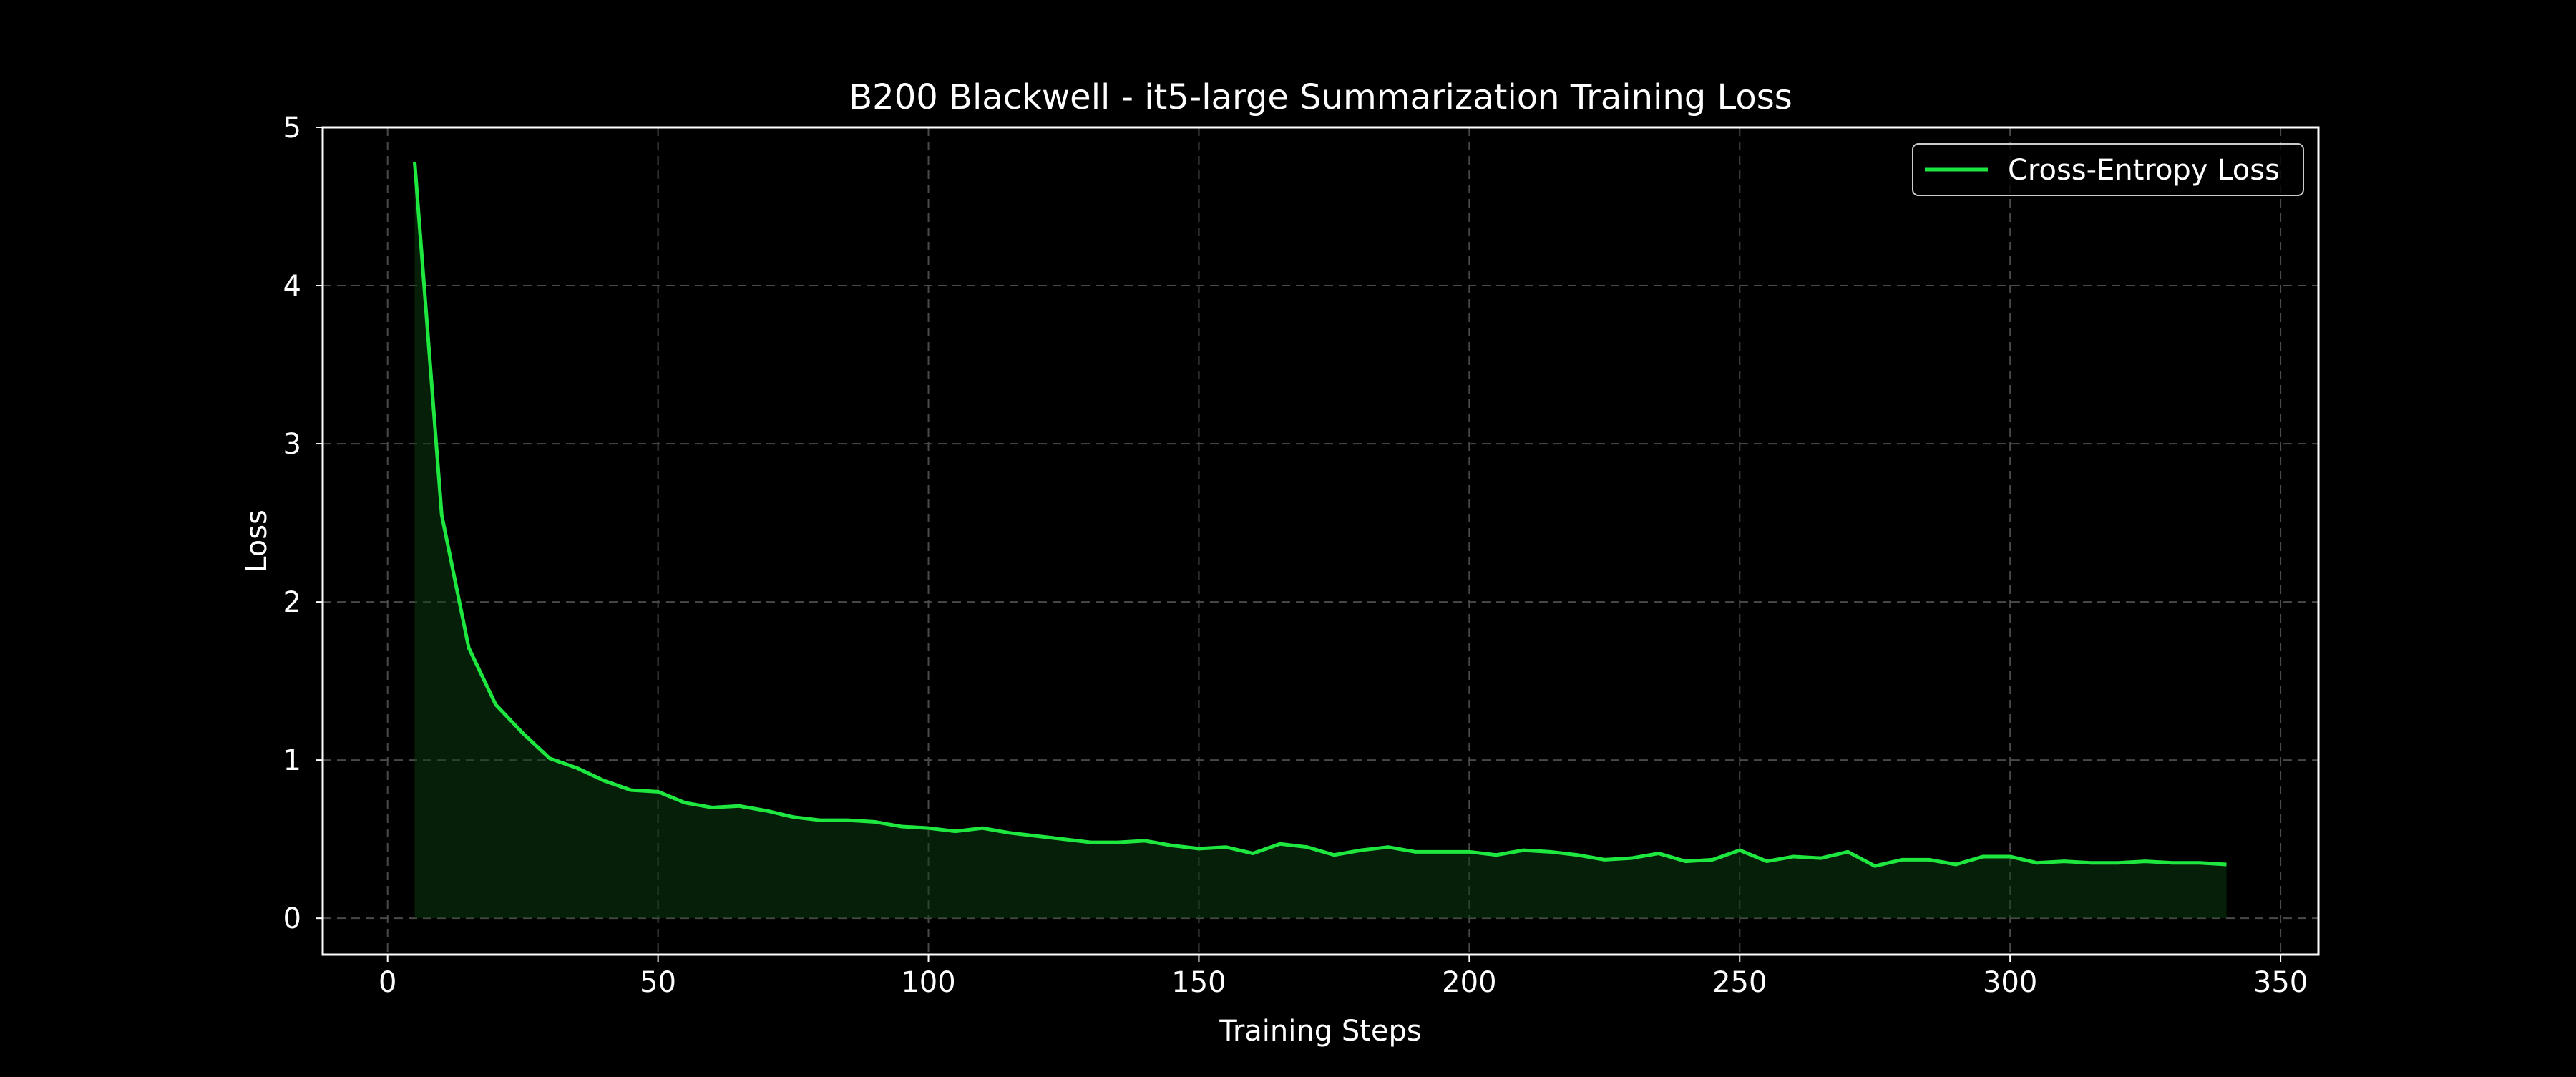 The width and height of the screenshot is (2576, 1077). Describe the element at coordinates (387, 982) in the screenshot. I see `x-tick-label: 0` at that location.